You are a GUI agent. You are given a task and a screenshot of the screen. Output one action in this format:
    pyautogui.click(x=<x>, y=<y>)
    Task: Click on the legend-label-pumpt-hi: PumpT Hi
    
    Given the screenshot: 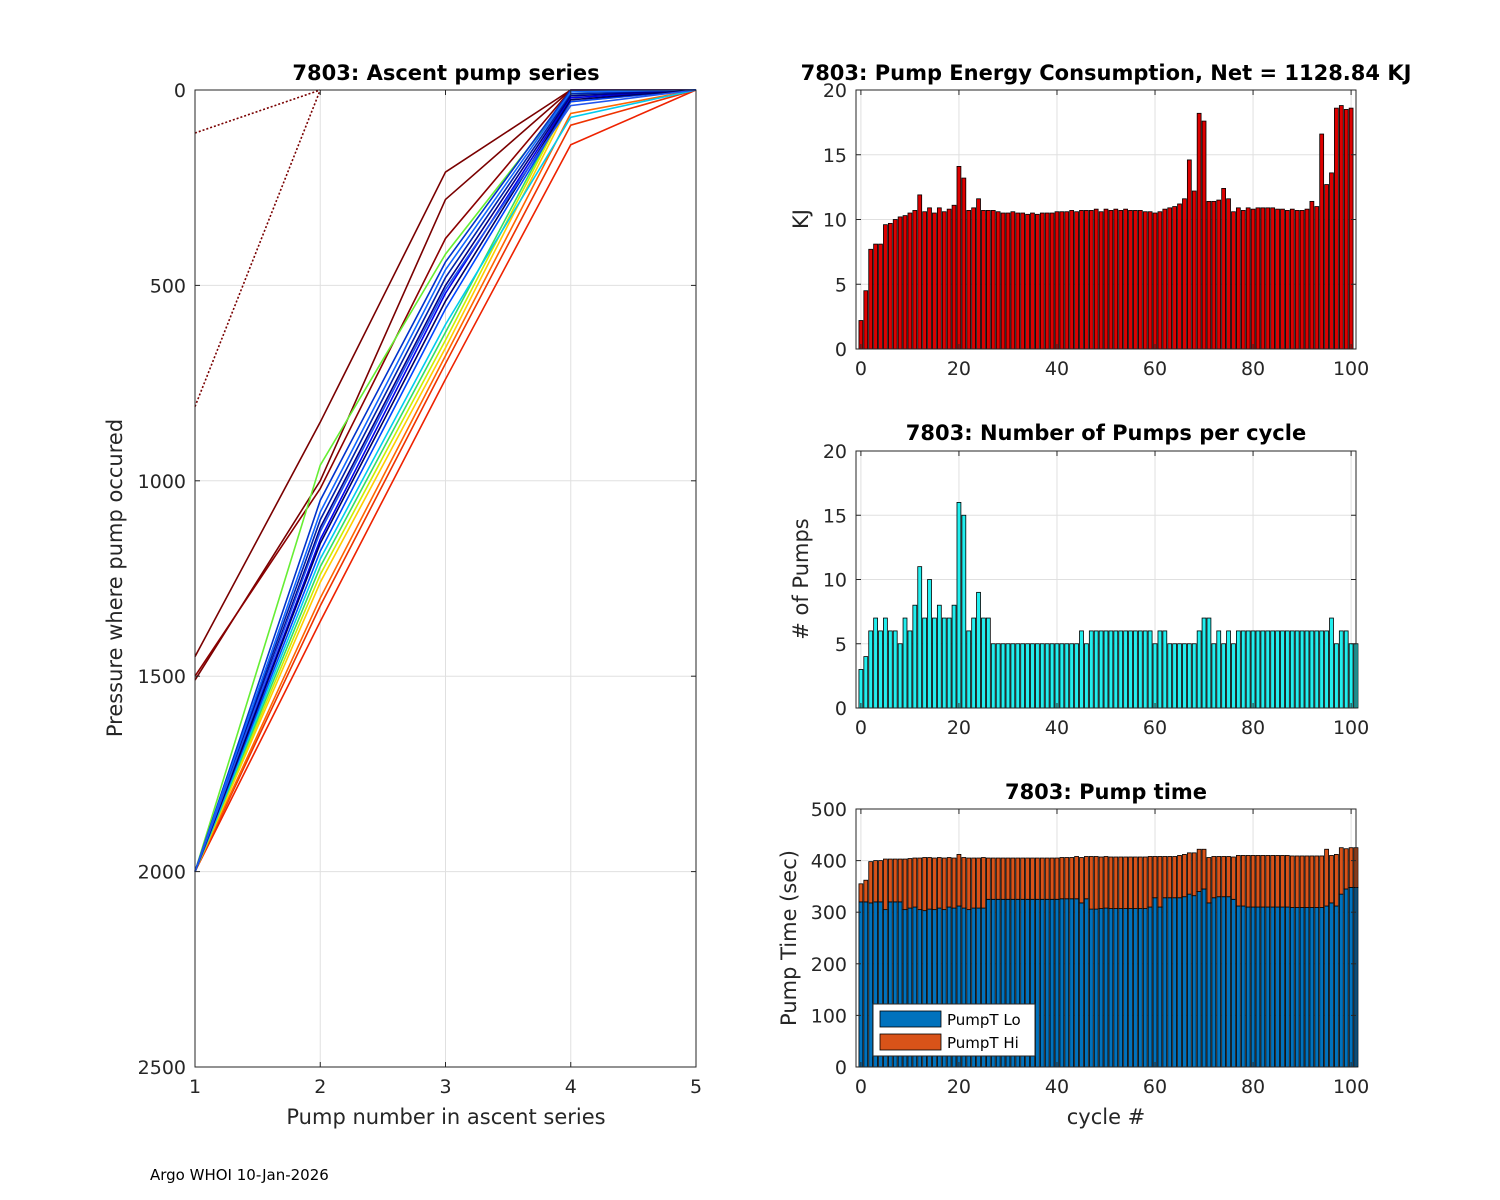 What is the action you would take?
    pyautogui.click(x=983, y=1043)
    